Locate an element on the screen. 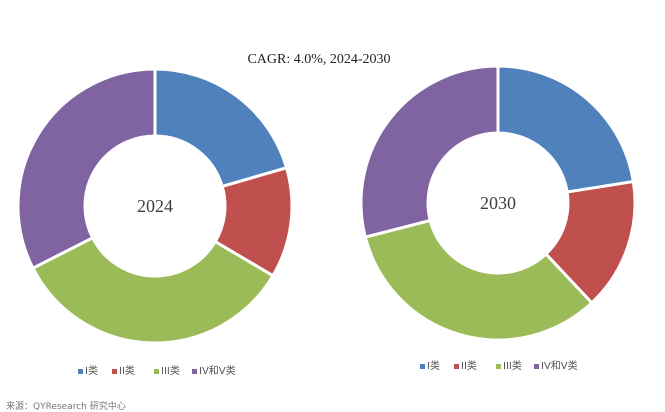  legend-2030: I类 II类 III类 IV和V类 is located at coordinates (499, 365).